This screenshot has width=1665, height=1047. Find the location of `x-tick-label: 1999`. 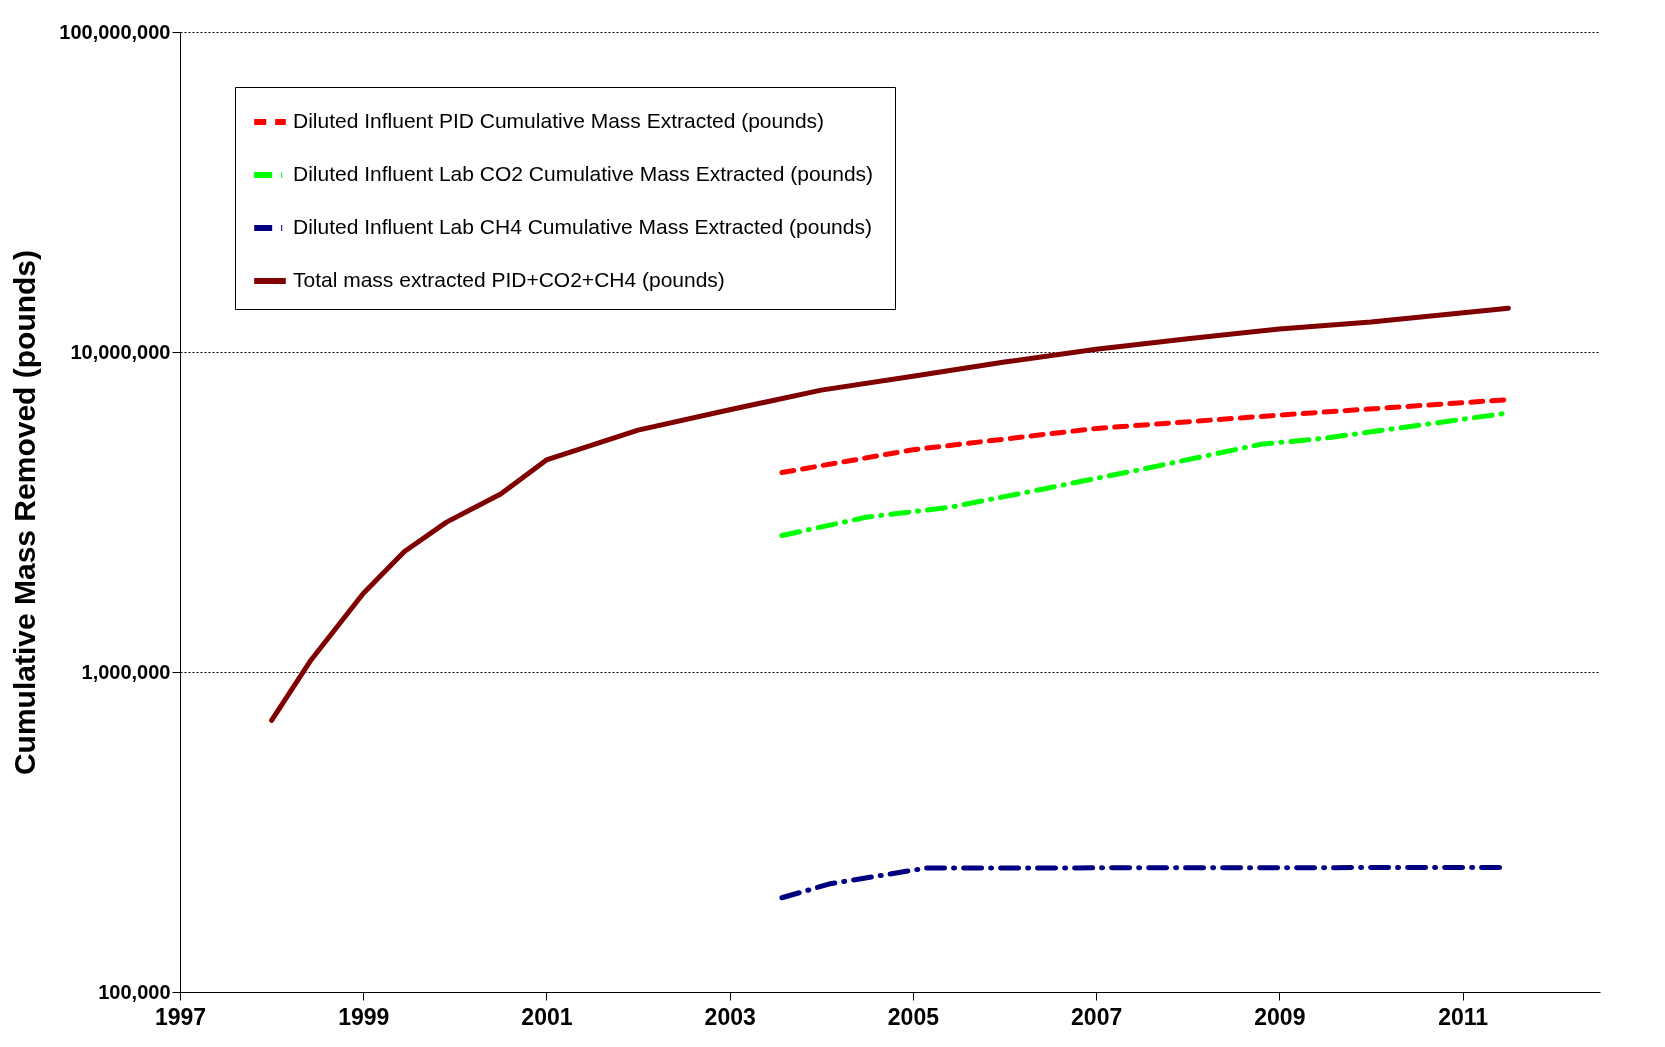

x-tick-label: 1999 is located at coordinates (364, 1016).